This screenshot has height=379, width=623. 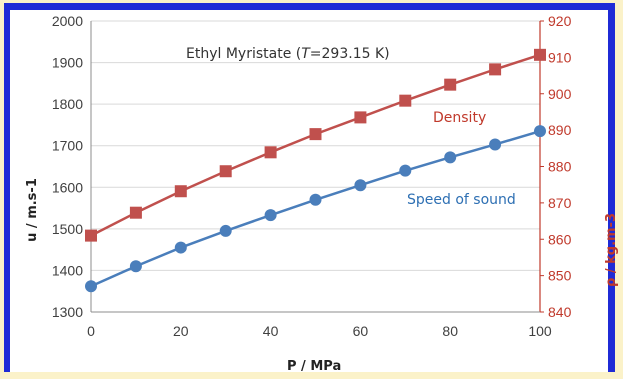 I want to click on x-tick-label: 40, so click(x=271, y=331).